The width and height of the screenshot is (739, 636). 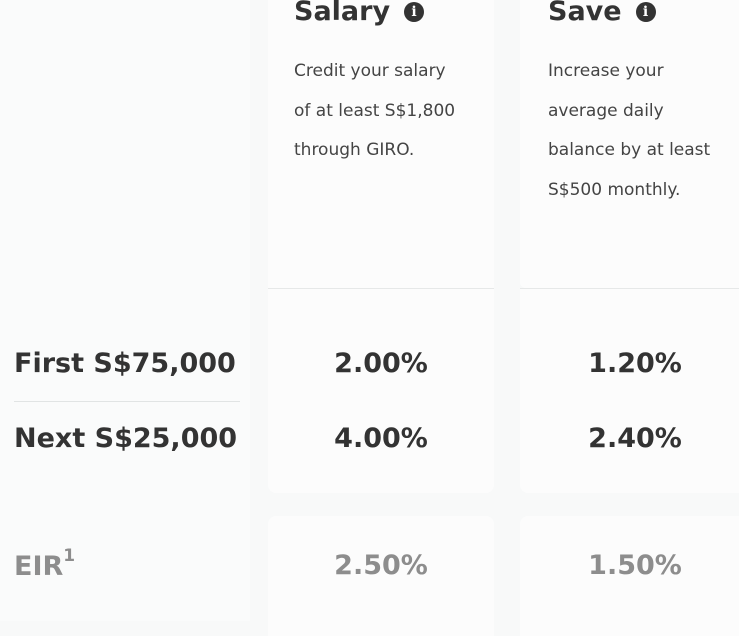 I want to click on save-card-header, so click(x=629, y=144).